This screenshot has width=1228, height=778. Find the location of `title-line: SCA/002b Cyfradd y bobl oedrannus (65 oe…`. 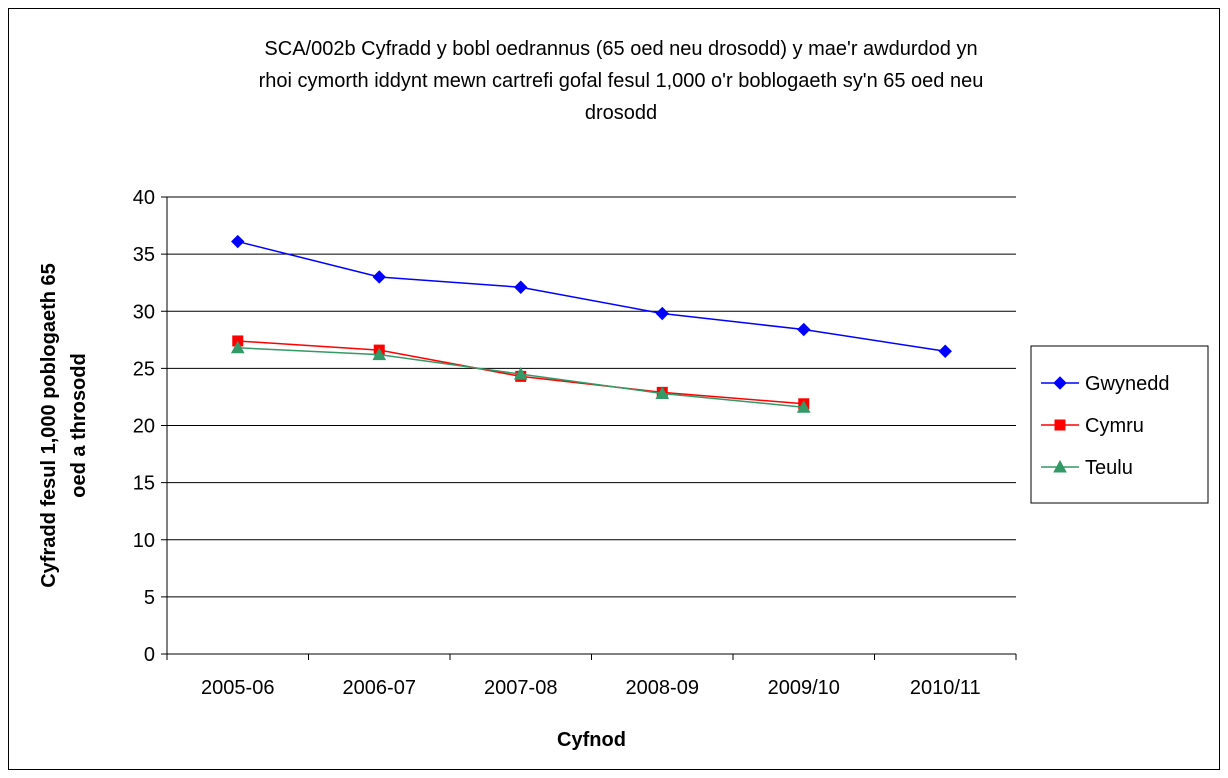

title-line: SCA/002b Cyfradd y bobl oedrannus (65 oe… is located at coordinates (620, 49).